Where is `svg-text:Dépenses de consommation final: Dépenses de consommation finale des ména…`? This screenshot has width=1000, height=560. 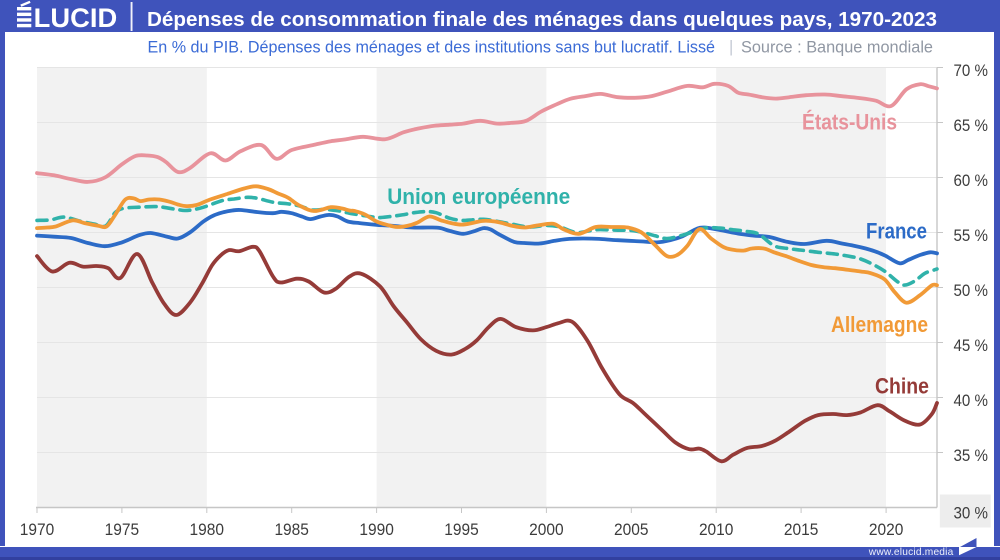
svg-text:Dépenses de consommation final: Dépenses de consommation finale des ména… is located at coordinates (542, 19).